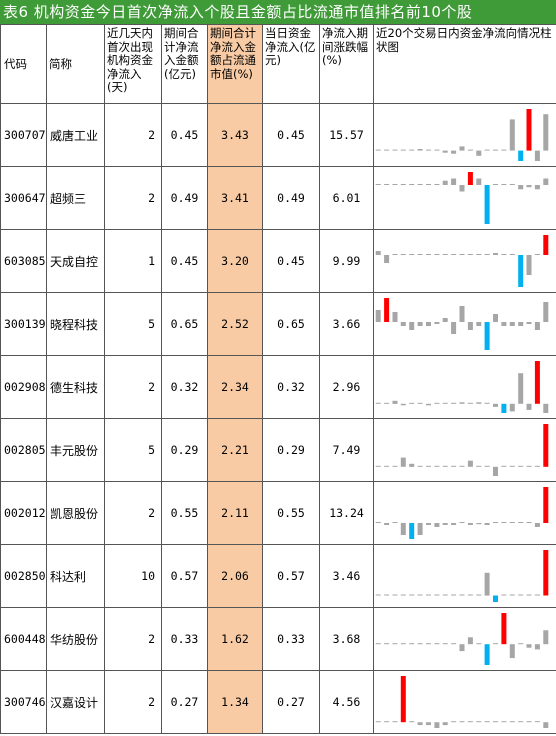 The height and width of the screenshot is (736, 556). Describe the element at coordinates (184, 702) in the screenshot. I see `cell-period-inflow: 0.27` at that location.